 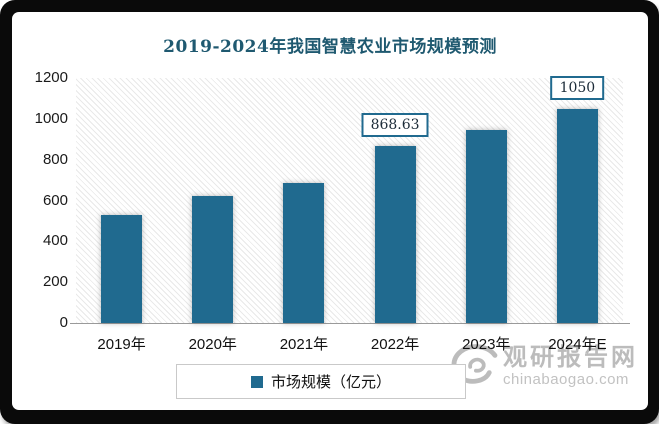 What do you see at coordinates (40, 200) in the screenshot?
I see `y-axis: 0 200 400 600 800 1000 1200` at bounding box center [40, 200].